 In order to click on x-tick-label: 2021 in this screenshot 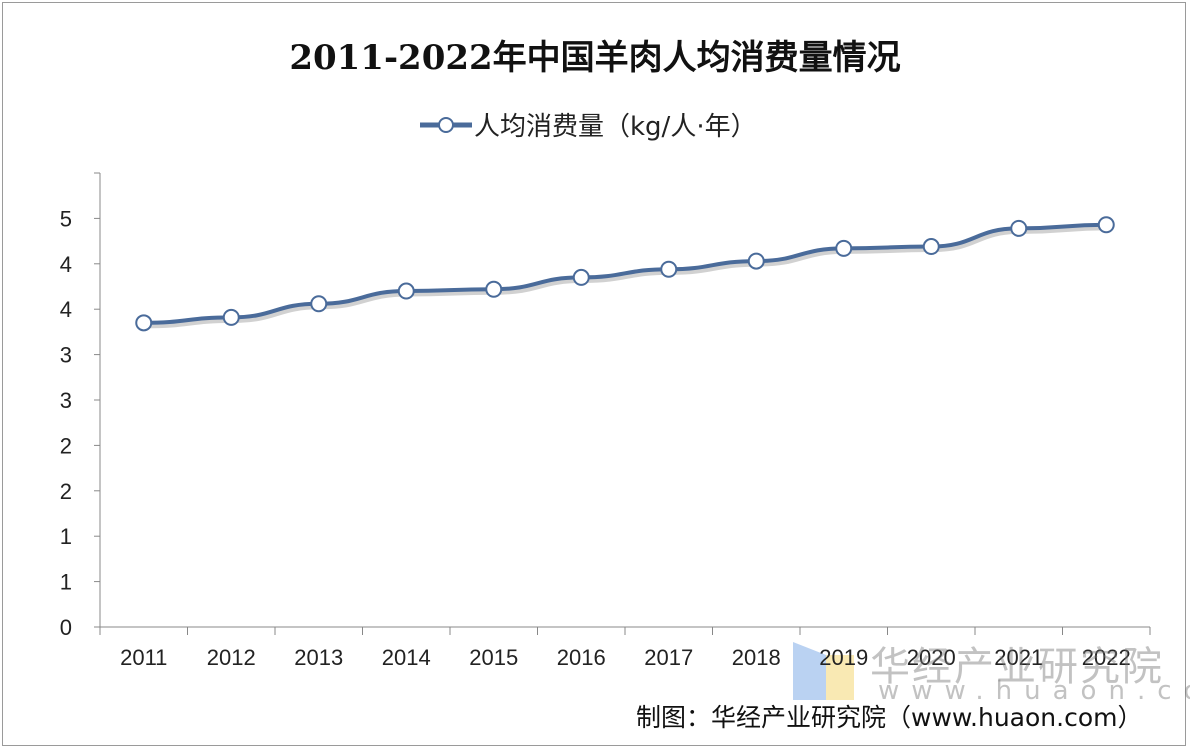, I will do `click(1018, 657)`.